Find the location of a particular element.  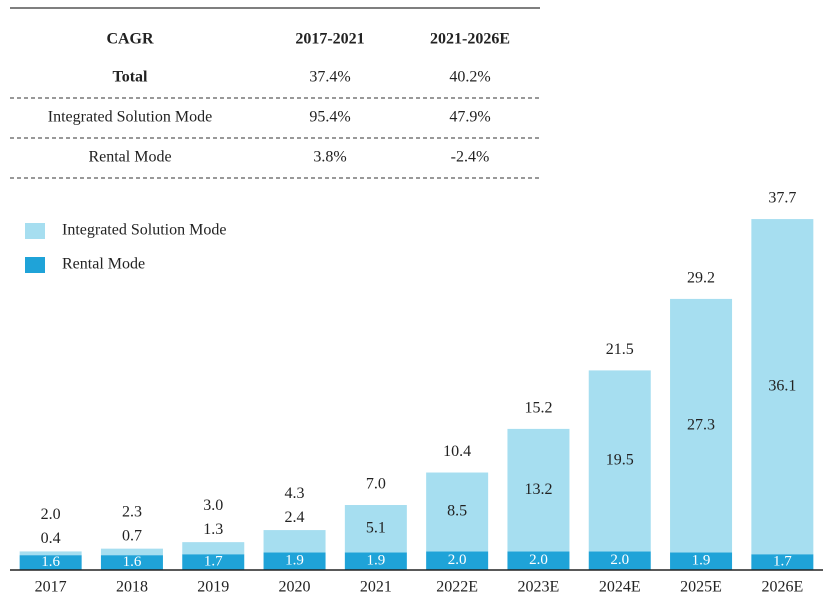

total-label: 15.2 is located at coordinates (538, 408).